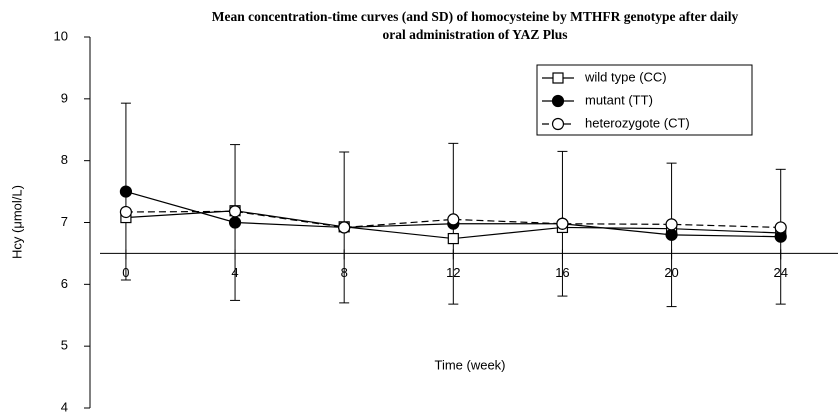  What do you see at coordinates (469, 364) in the screenshot?
I see `x-axis-label: Time (week)` at bounding box center [469, 364].